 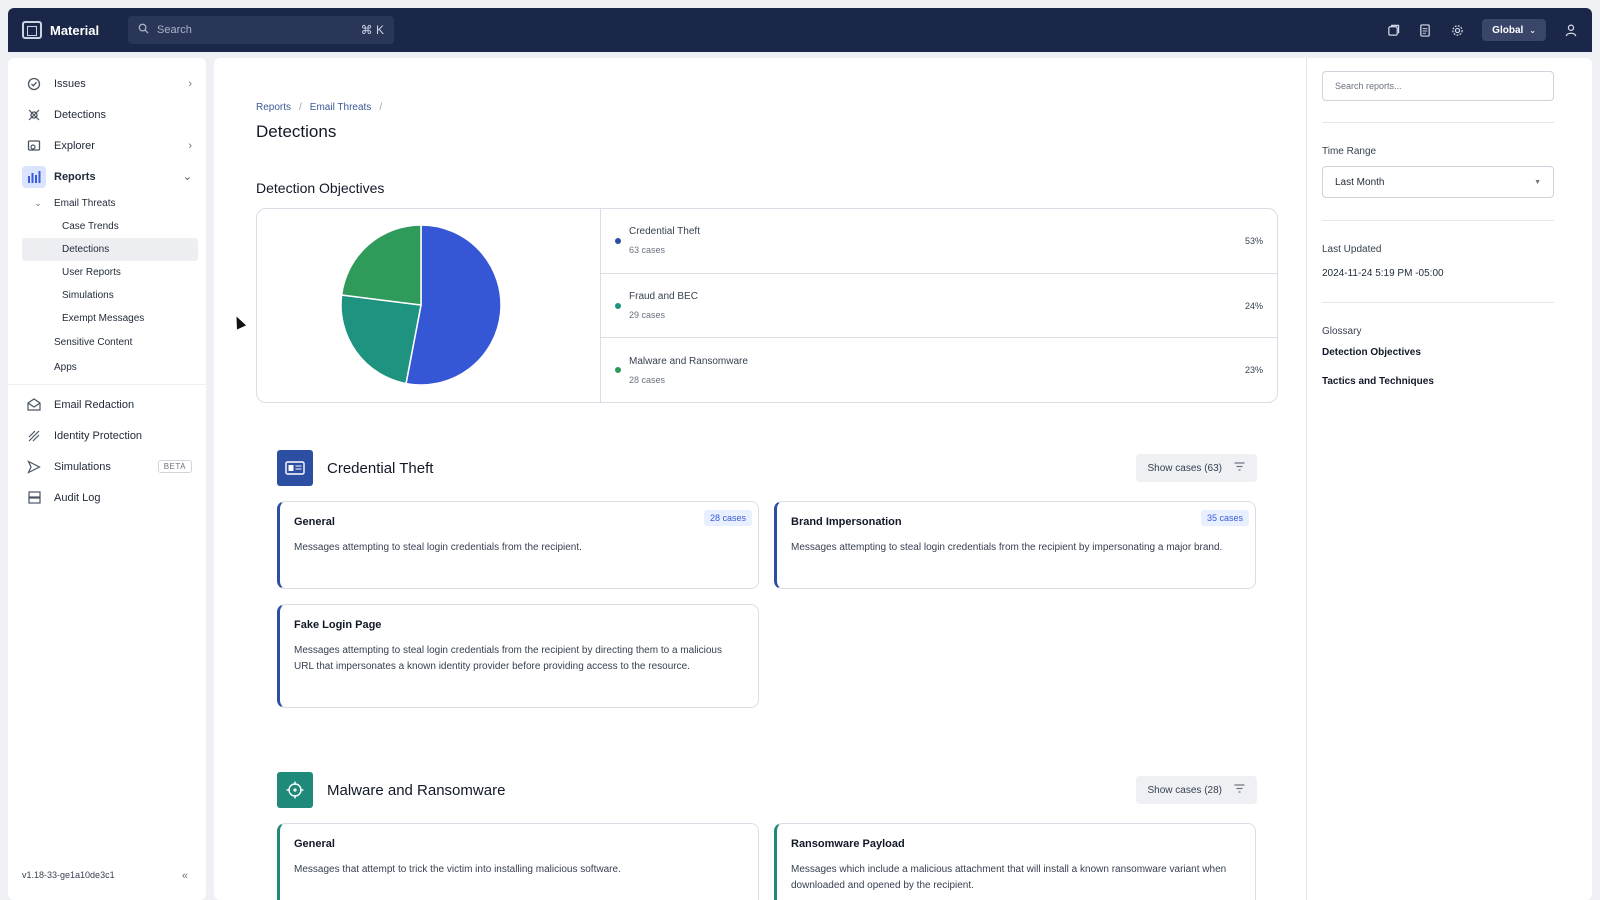 I want to click on crosshair-icon, so click(x=295, y=790).